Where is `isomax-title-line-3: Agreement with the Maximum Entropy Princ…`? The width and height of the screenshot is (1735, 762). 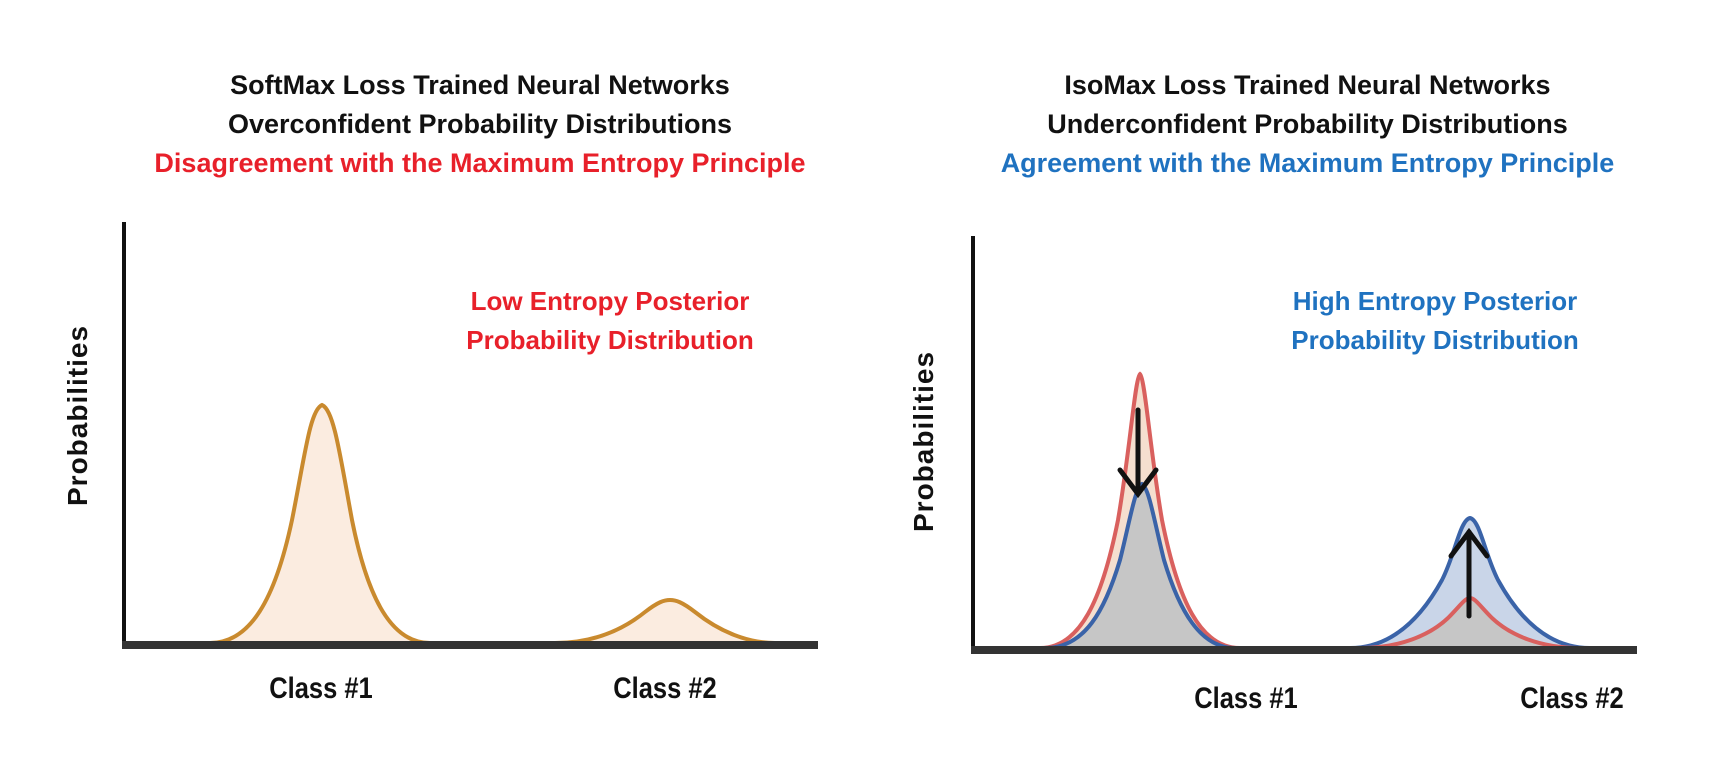
isomax-title-line-3: Agreement with the Maximum Entropy Princ… is located at coordinates (1307, 163).